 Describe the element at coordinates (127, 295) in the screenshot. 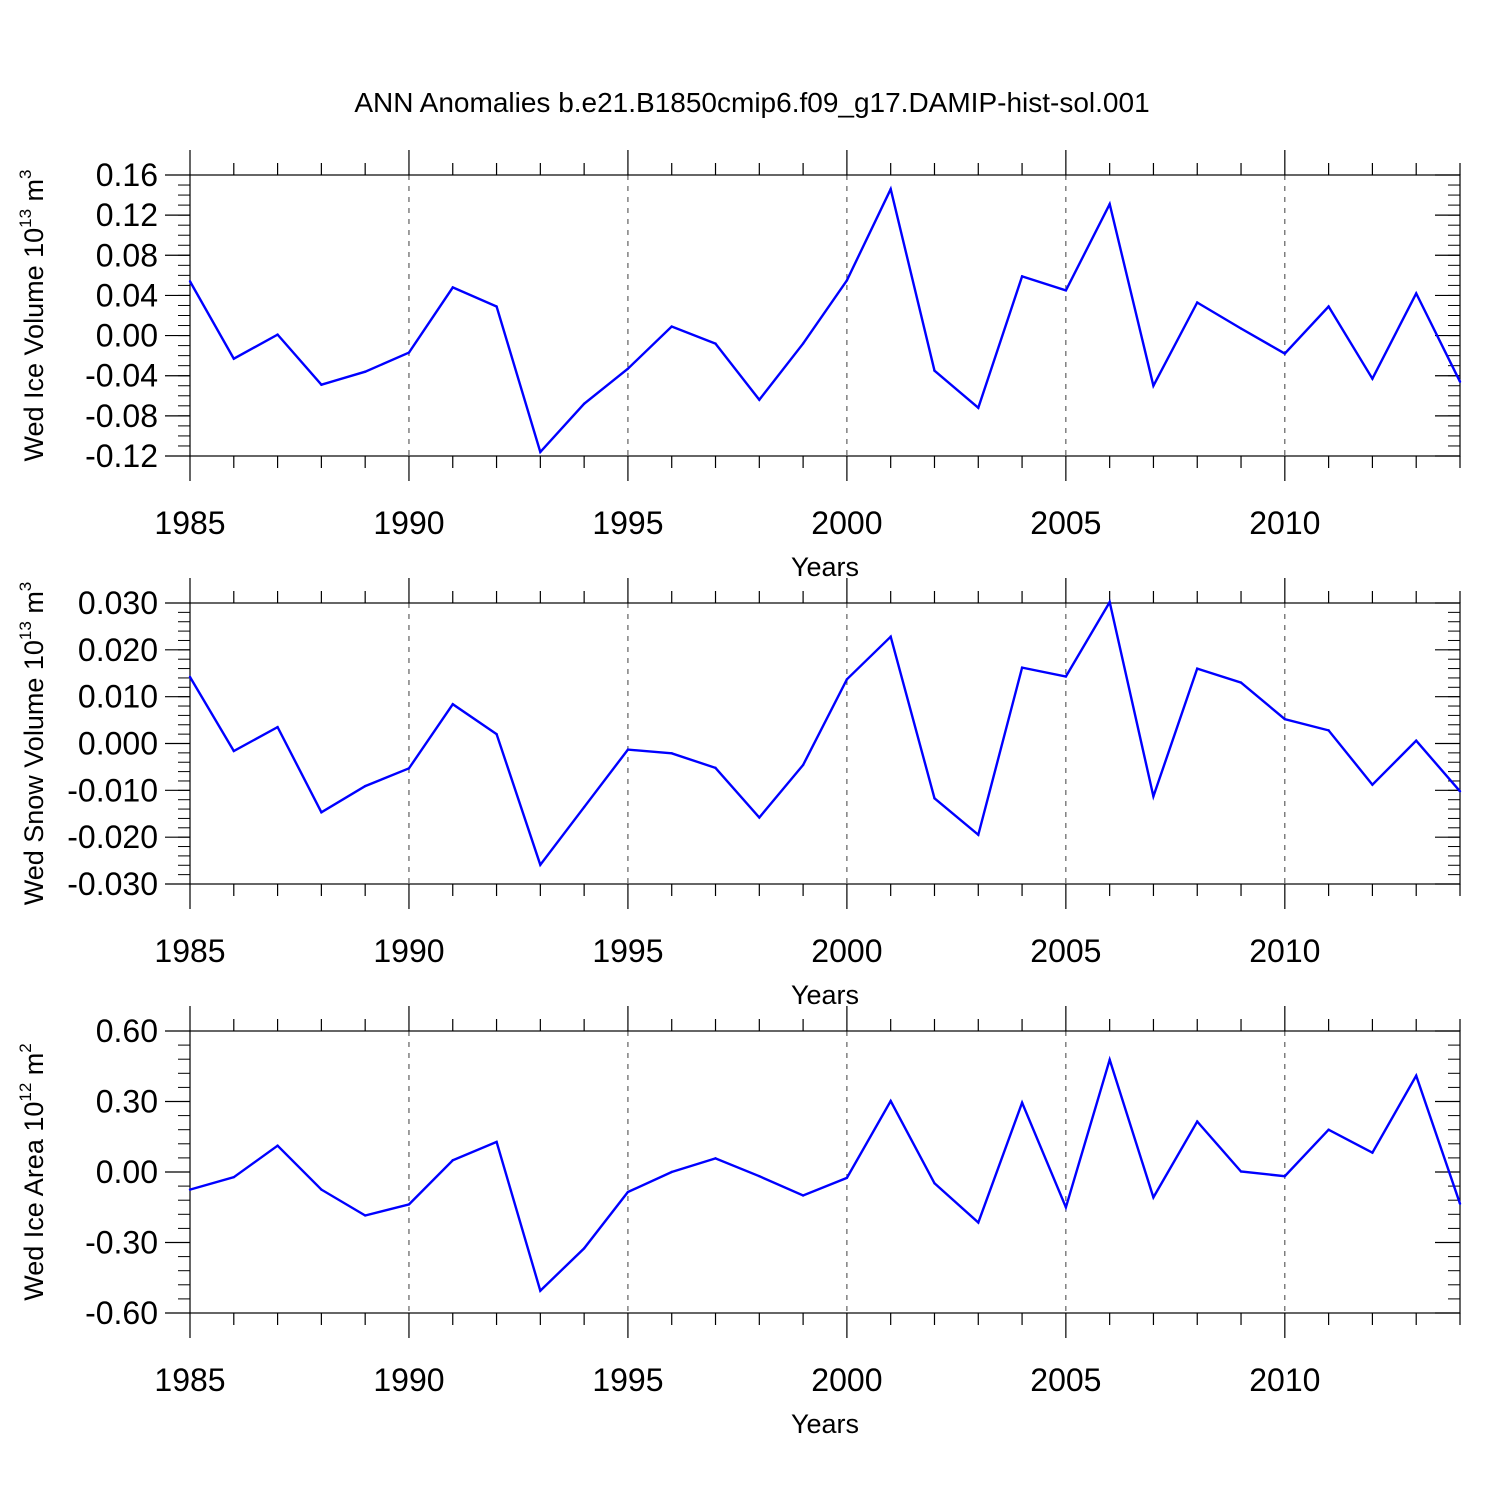

I see `y-tick-label: 0.04` at that location.